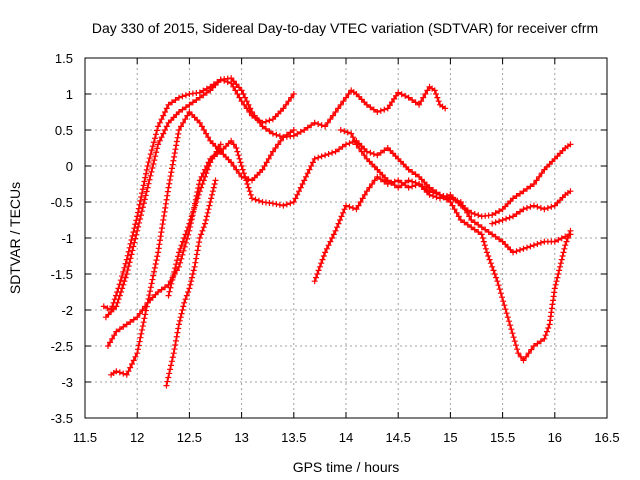 This screenshot has width=640, height=480. Describe the element at coordinates (346, 437) in the screenshot. I see `x-tick-label: 14` at that location.